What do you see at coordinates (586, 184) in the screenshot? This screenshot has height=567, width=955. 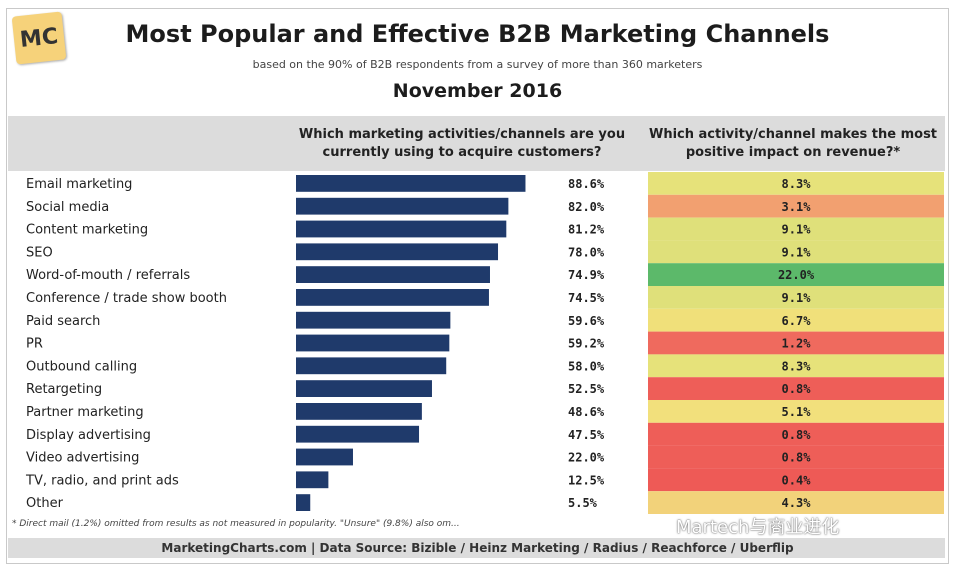 I see `usage-value-label: 88.6%` at bounding box center [586, 184].